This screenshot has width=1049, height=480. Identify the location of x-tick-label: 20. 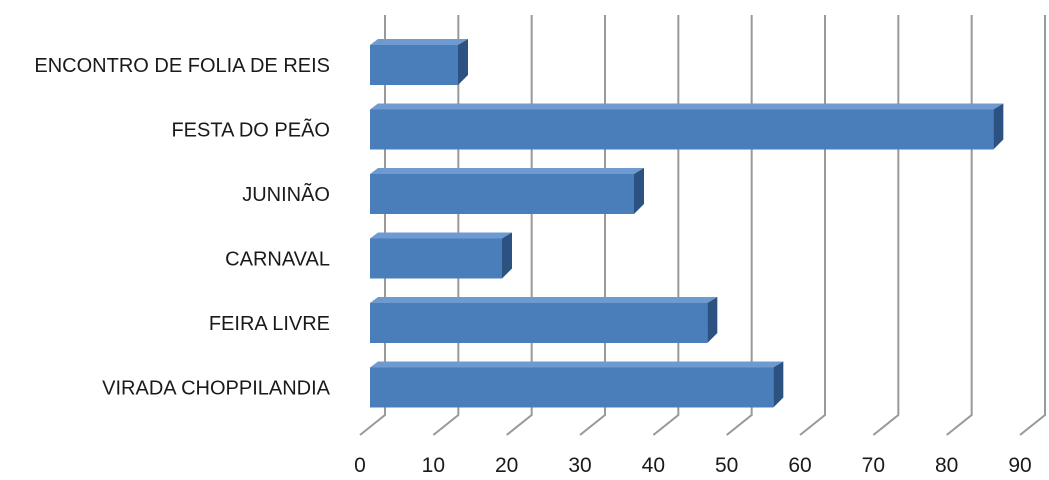
(506, 465).